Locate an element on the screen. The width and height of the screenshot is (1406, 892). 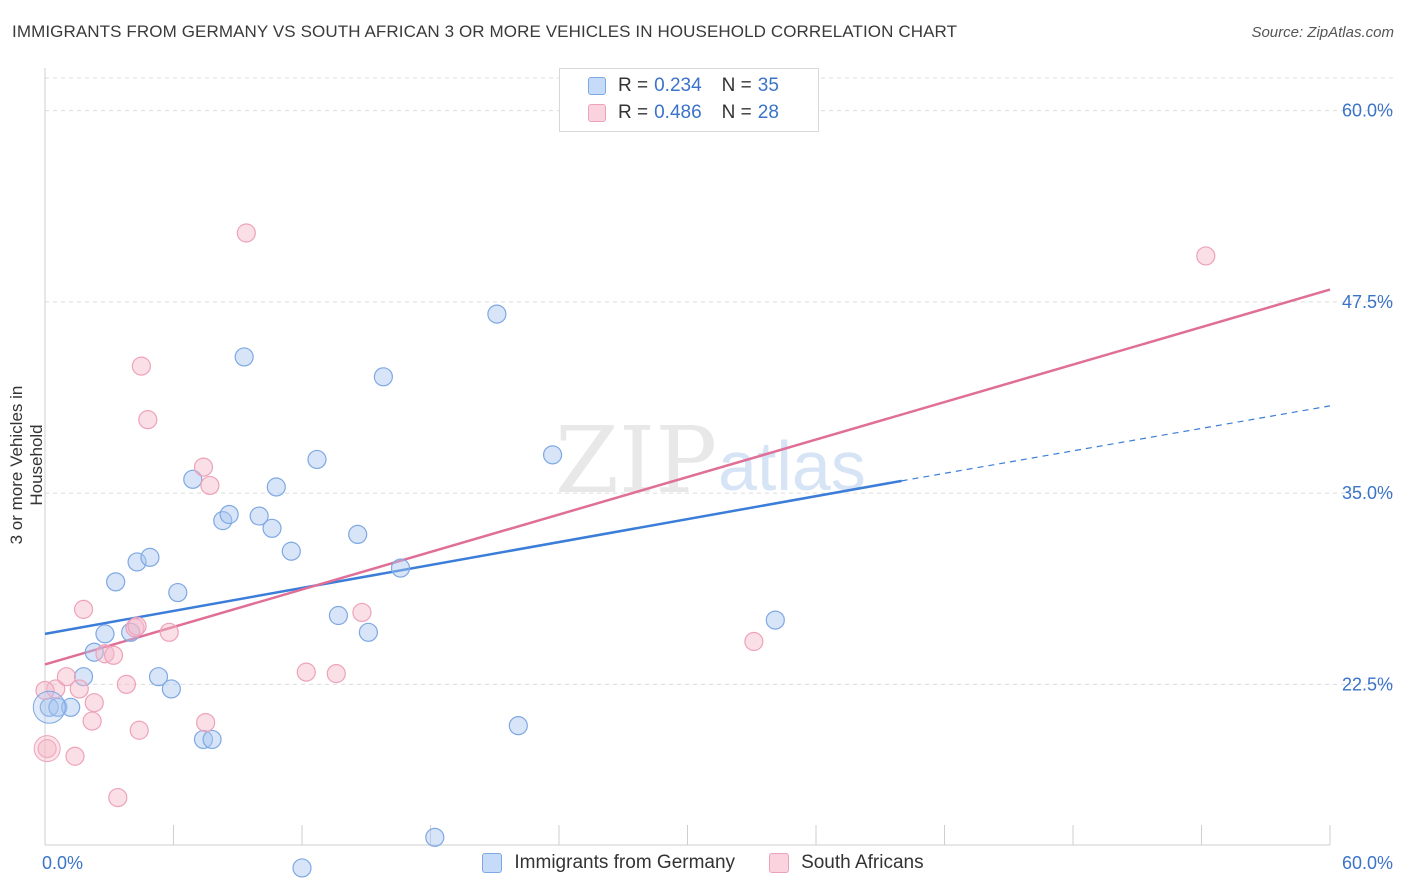
legend-r-value: 0.234 is located at coordinates (678, 85).